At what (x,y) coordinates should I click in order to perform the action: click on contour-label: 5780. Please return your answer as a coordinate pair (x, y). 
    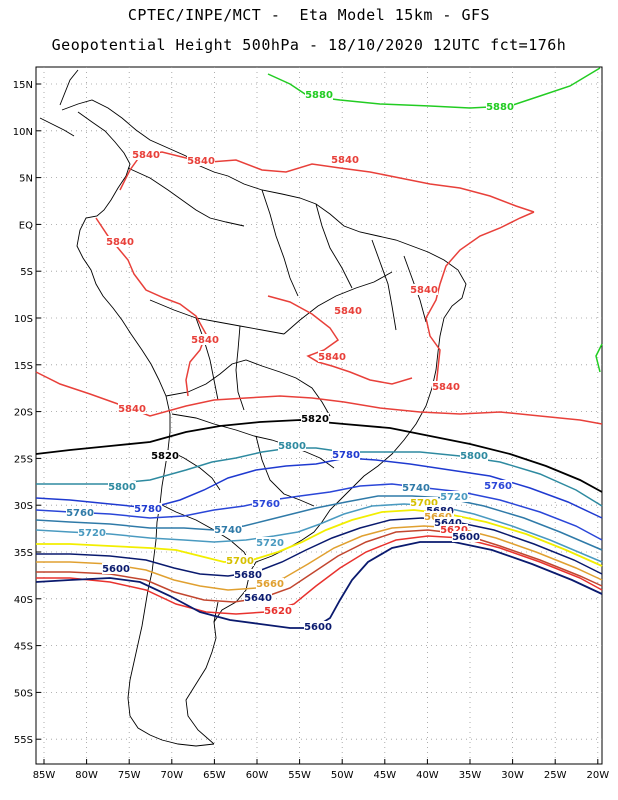
    Looking at the image, I should click on (148, 509).